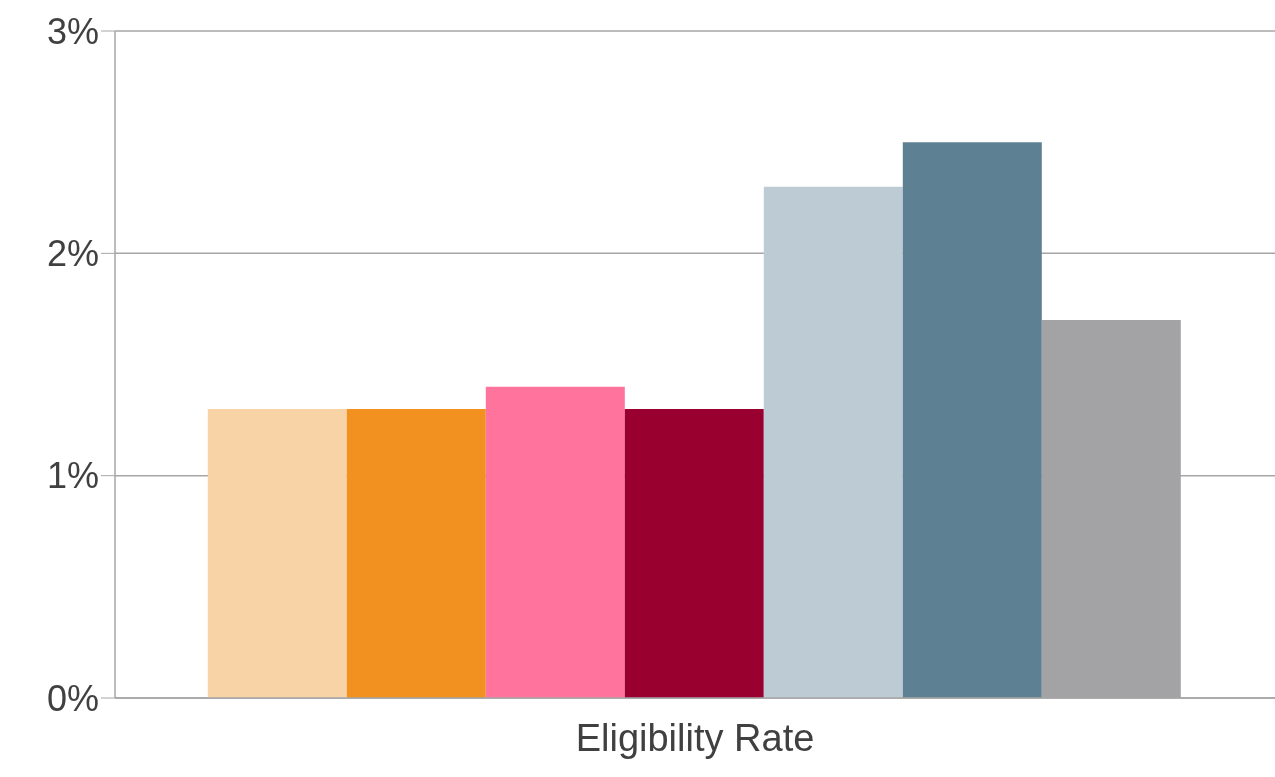 This screenshot has height=777, width=1275. I want to click on x-tick-label: Eligibility Rate, so click(695, 737).